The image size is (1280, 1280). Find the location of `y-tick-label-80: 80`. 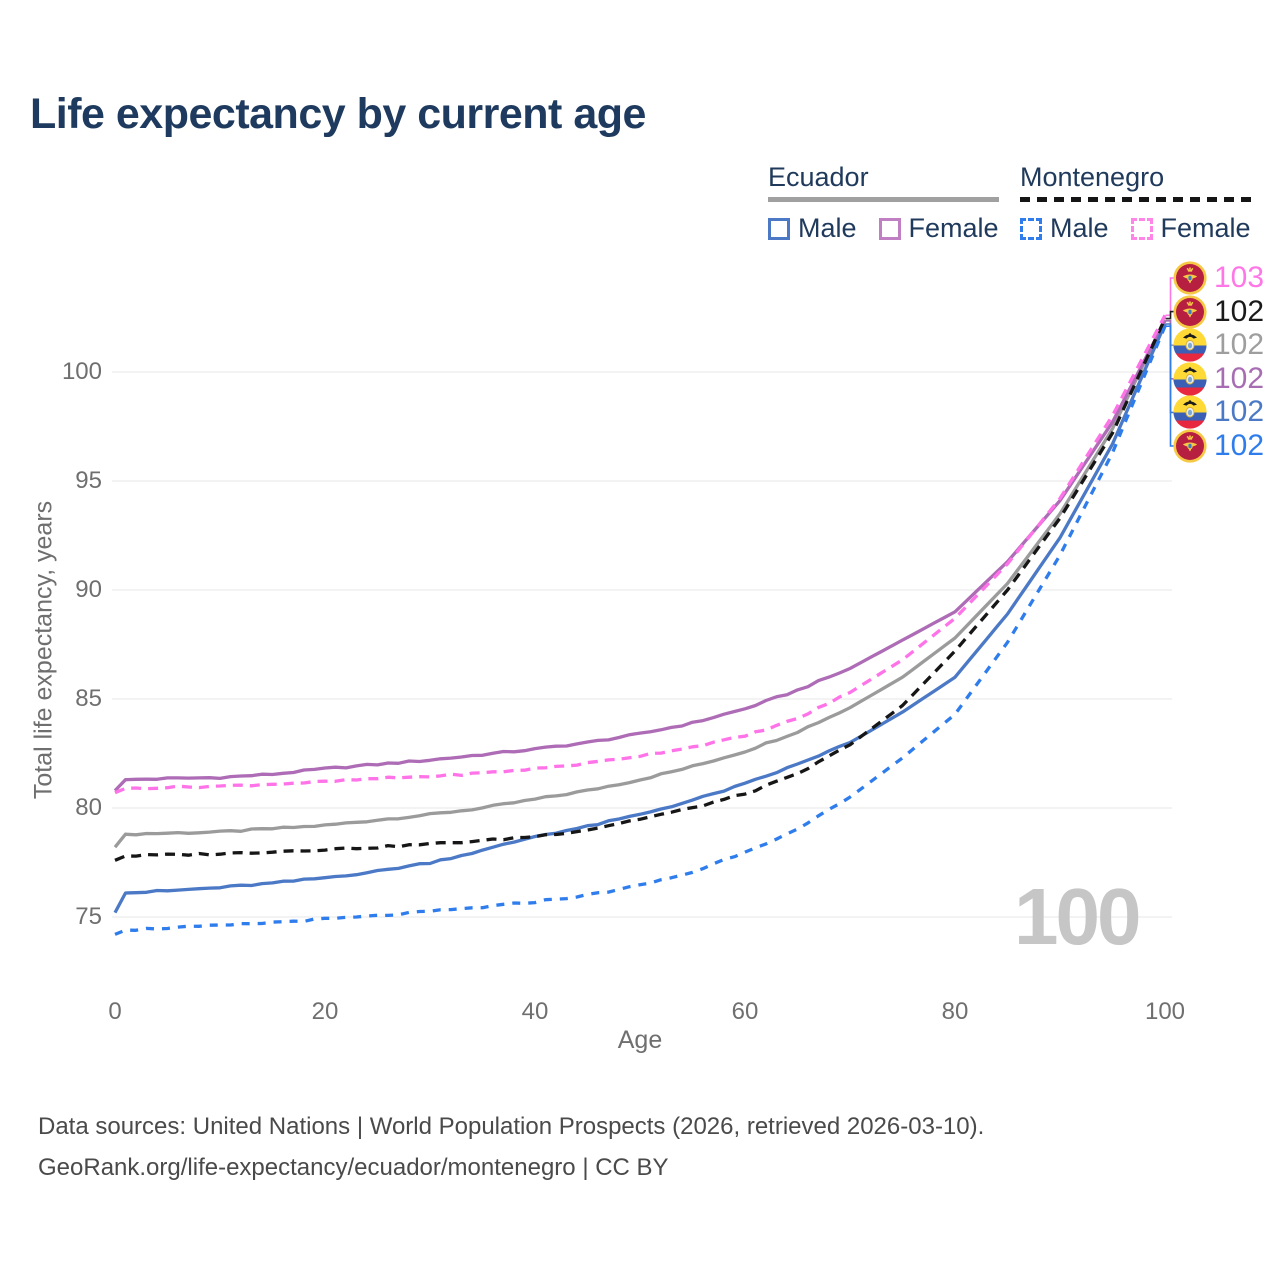

y-tick-label-80: 80 is located at coordinates (88, 807).